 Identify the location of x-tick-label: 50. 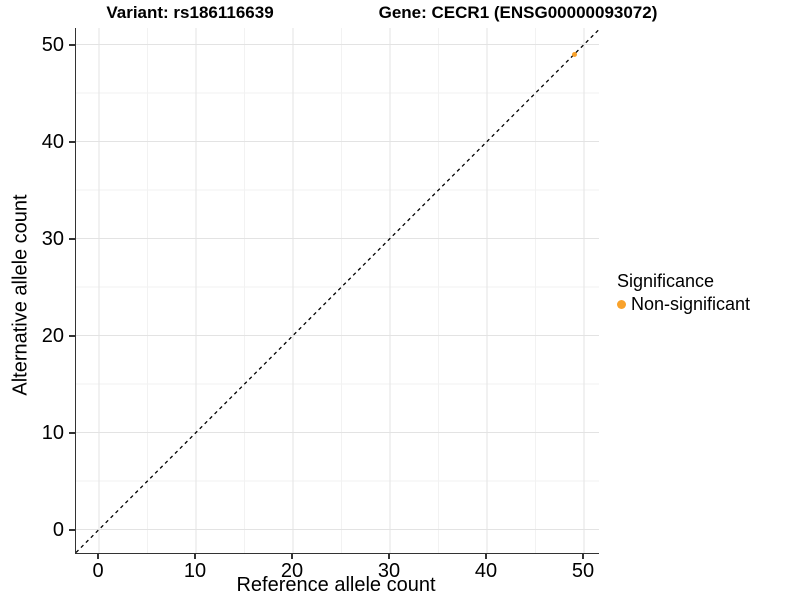
(583, 571).